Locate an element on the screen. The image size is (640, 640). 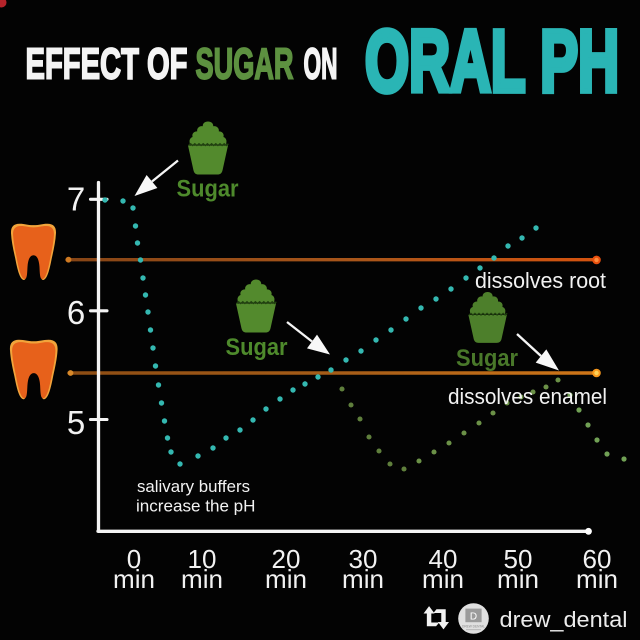
svg-text: 40 is located at coordinates (443, 559).